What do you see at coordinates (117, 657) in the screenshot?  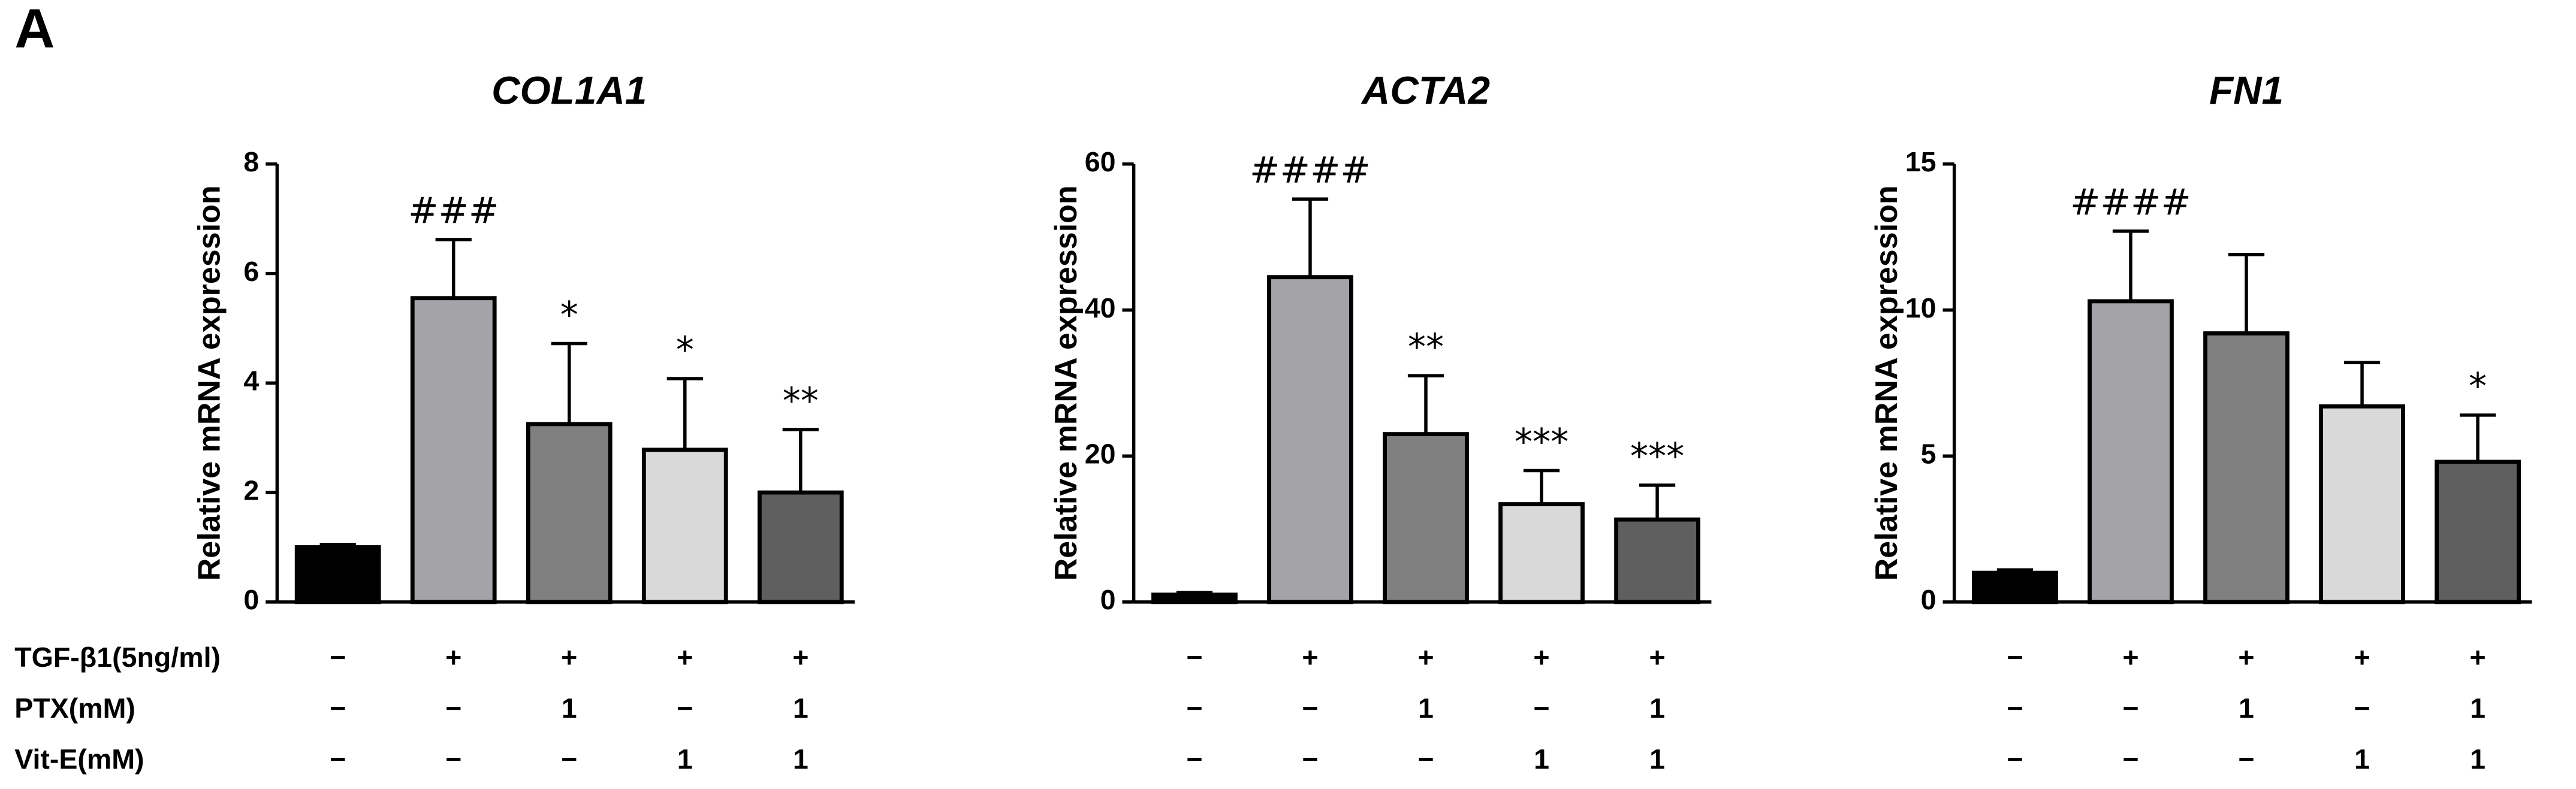 I see `row-label: TGF-β1(5ng/ml)` at bounding box center [117, 657].